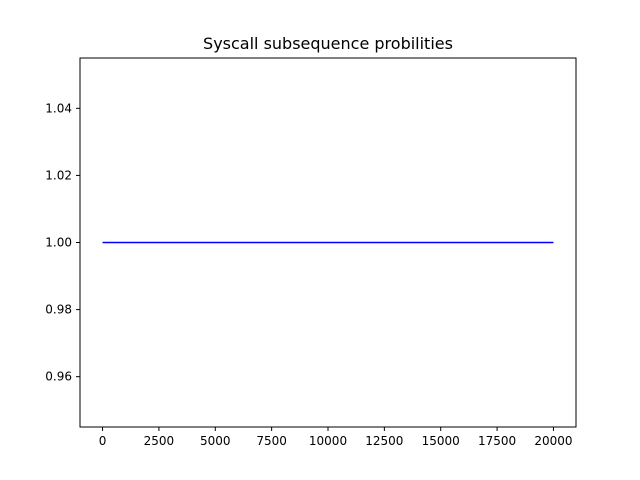 This screenshot has height=480, width=640. What do you see at coordinates (103, 441) in the screenshot?
I see `x-tick-label: 0` at bounding box center [103, 441].